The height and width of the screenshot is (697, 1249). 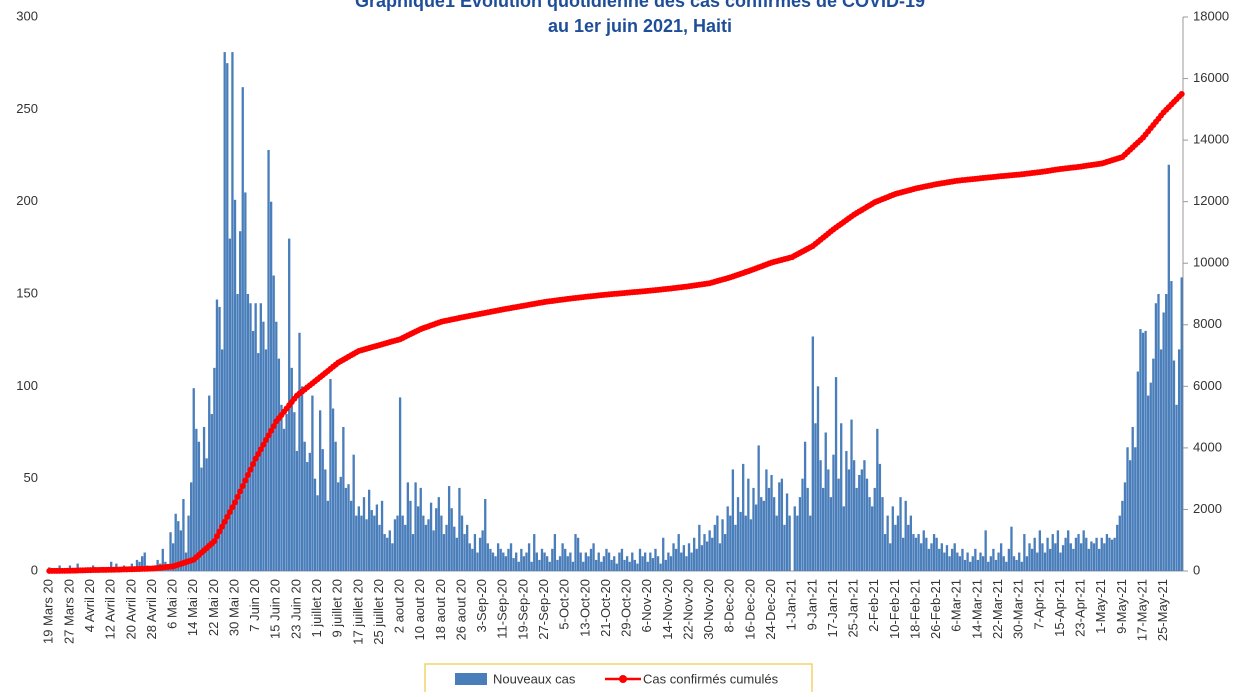 I want to click on x-tick-label: 14-Mar-21, so click(x=976, y=609).